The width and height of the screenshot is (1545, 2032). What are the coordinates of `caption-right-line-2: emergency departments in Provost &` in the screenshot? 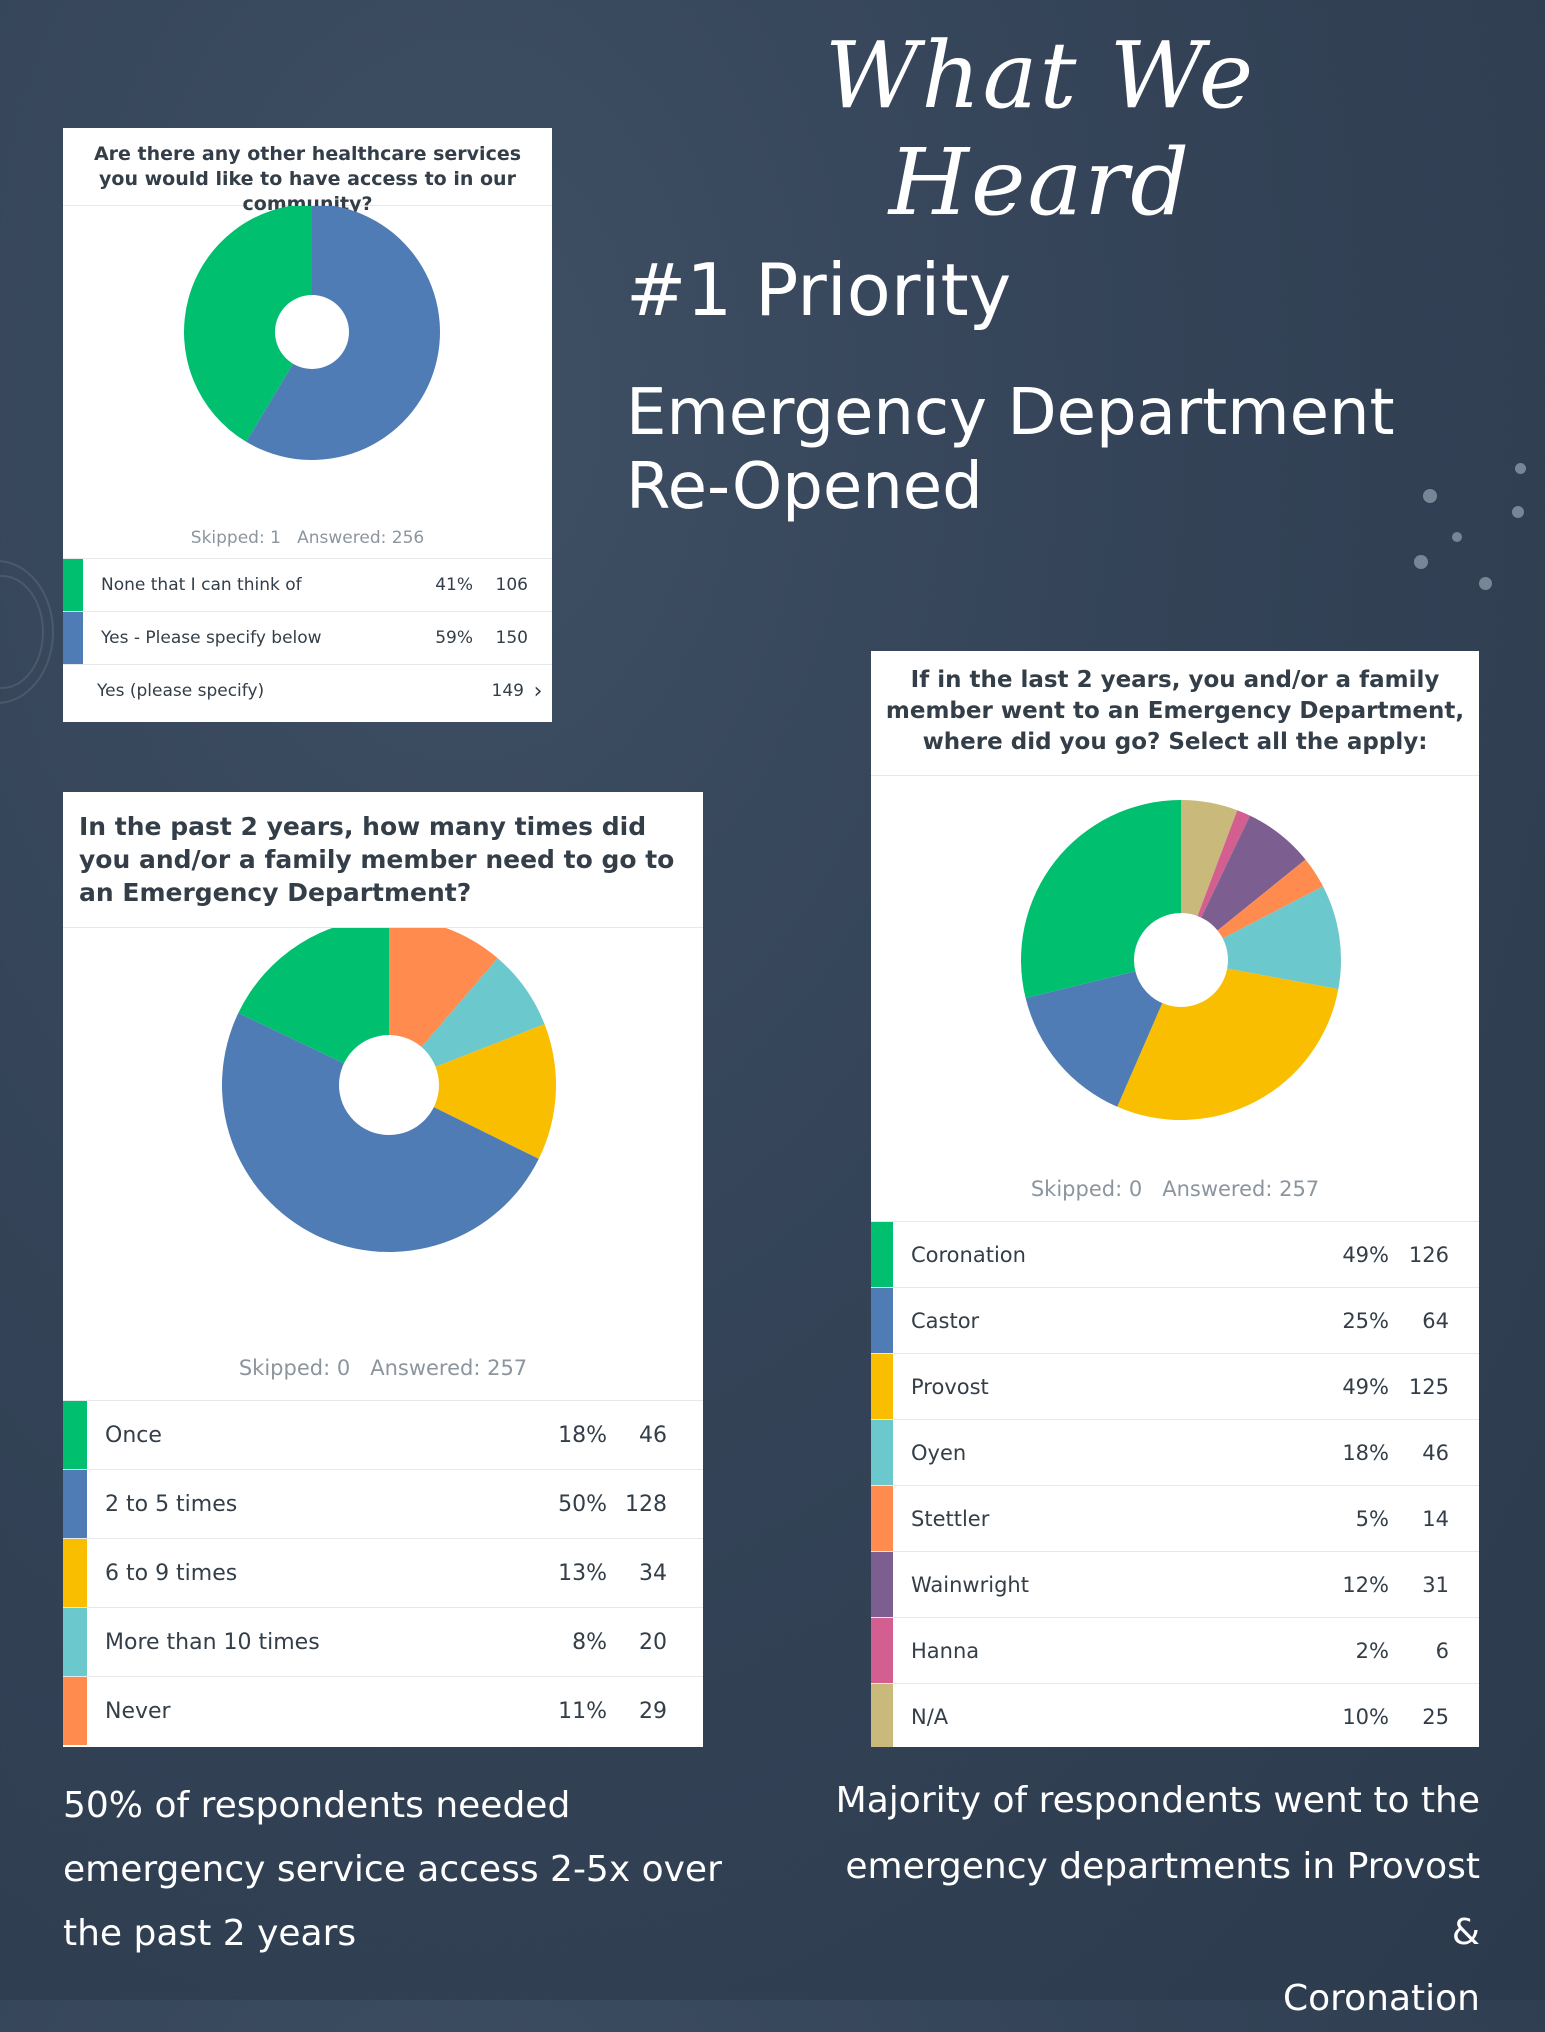 It's located at (1162, 1899).